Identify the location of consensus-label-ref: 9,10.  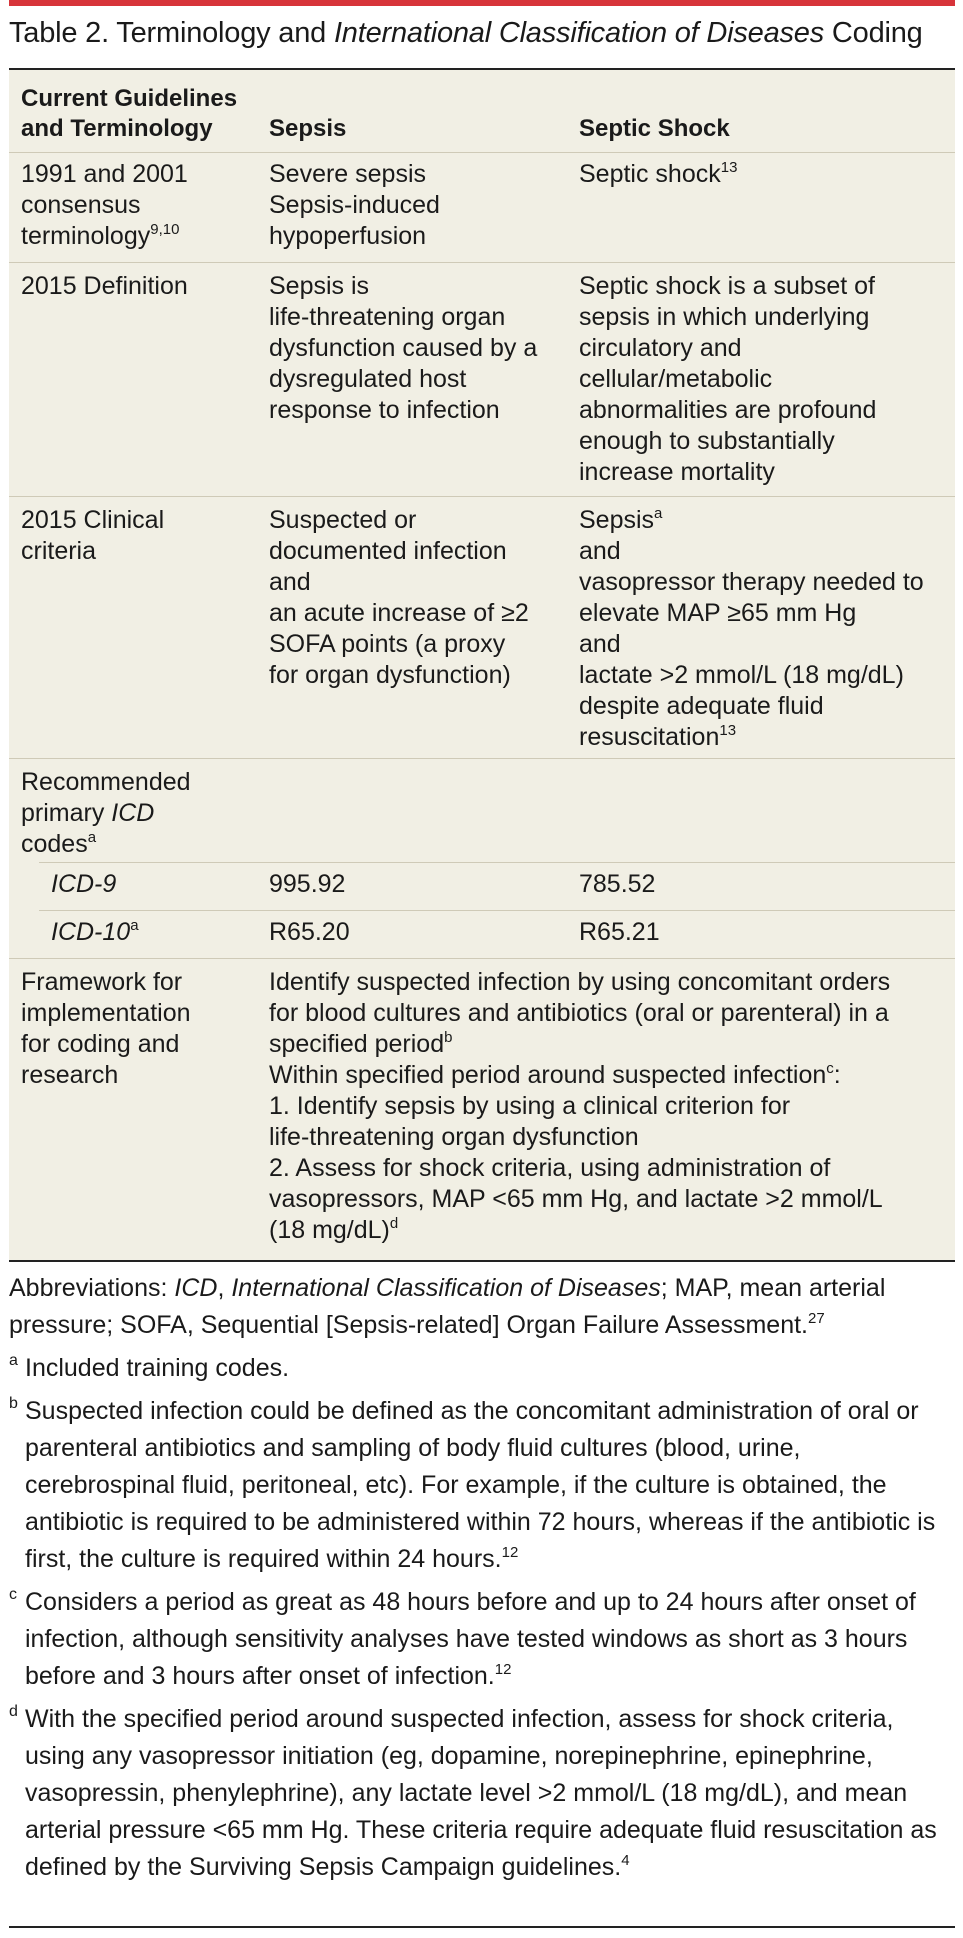
(165, 229).